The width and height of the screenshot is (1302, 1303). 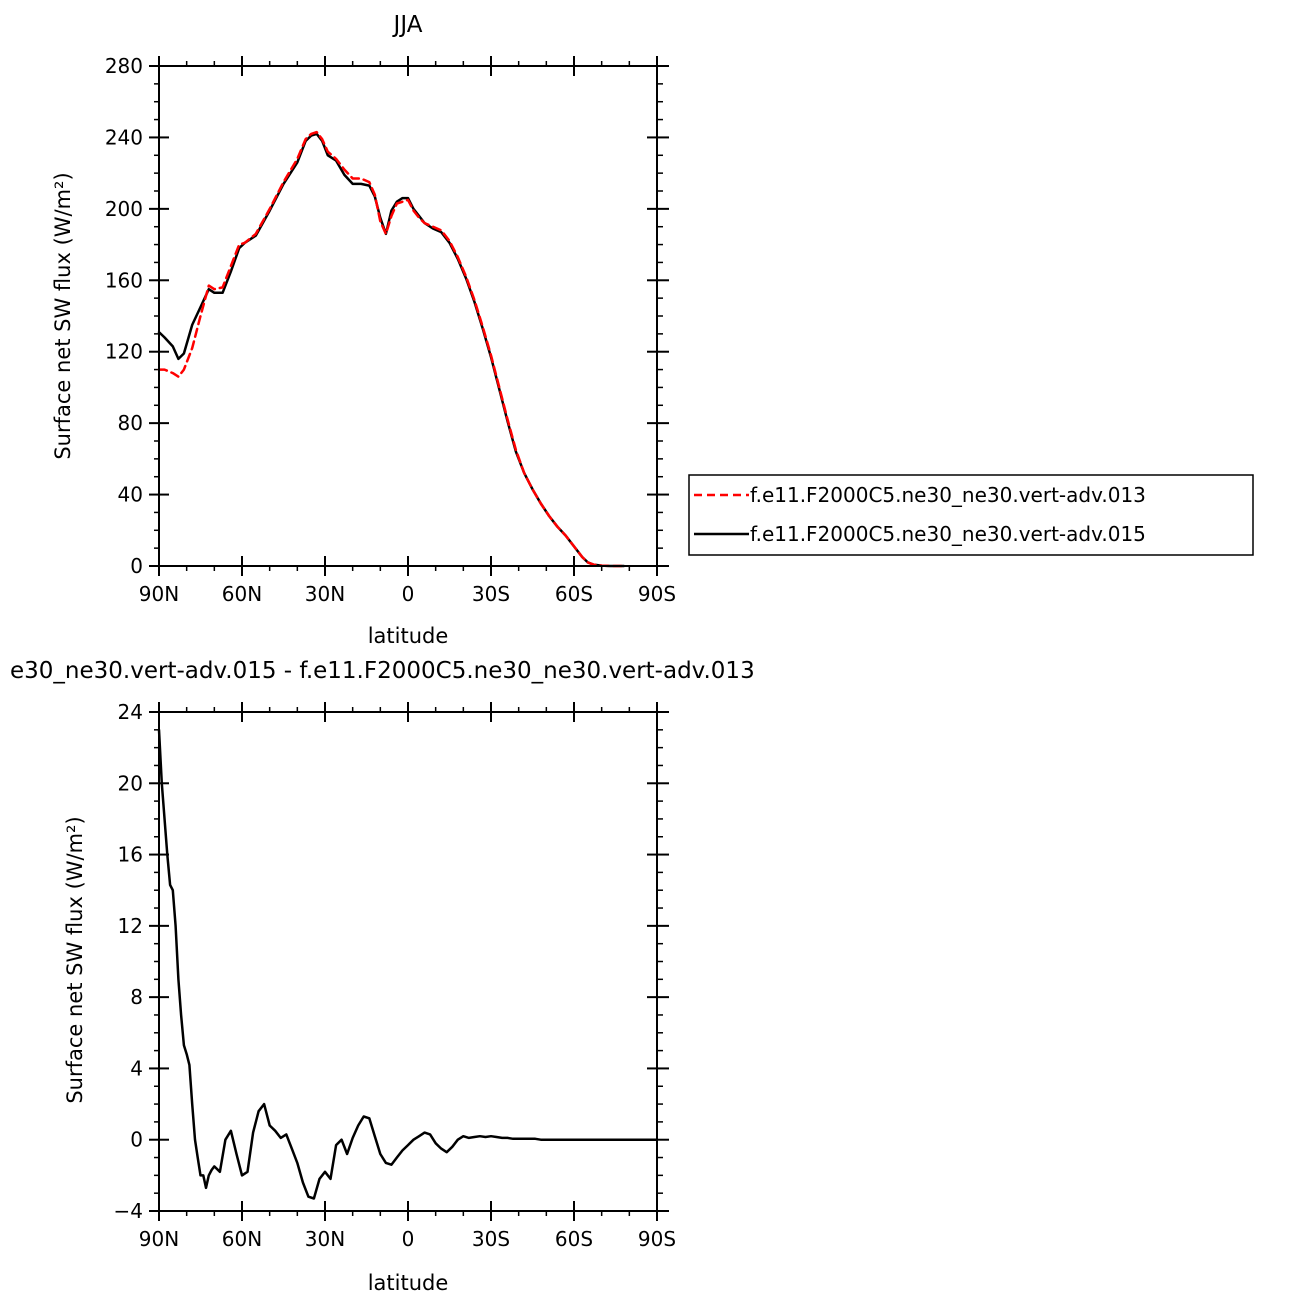 What do you see at coordinates (130, 783) in the screenshot?
I see `bottom-y-tick-label: 20` at bounding box center [130, 783].